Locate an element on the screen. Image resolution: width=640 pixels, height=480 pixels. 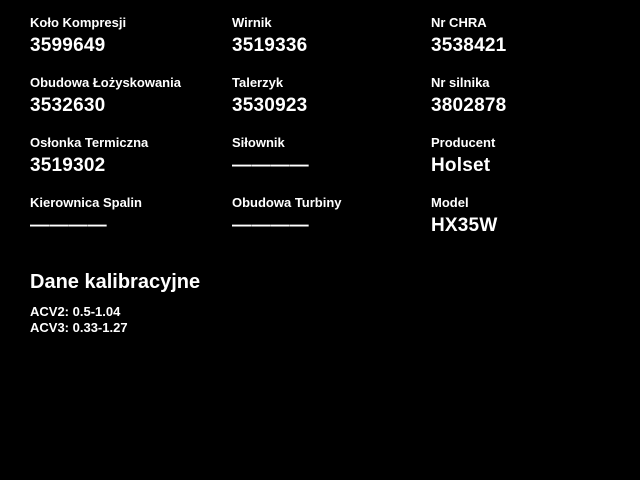
field-value: 3519336 is located at coordinates (270, 45).